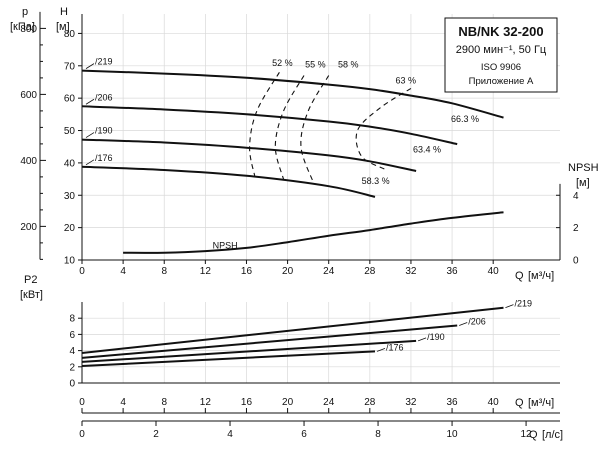 The image size is (610, 450). Describe the element at coordinates (406, 81) in the screenshot. I see `efficiency-label: 63 %` at that location.